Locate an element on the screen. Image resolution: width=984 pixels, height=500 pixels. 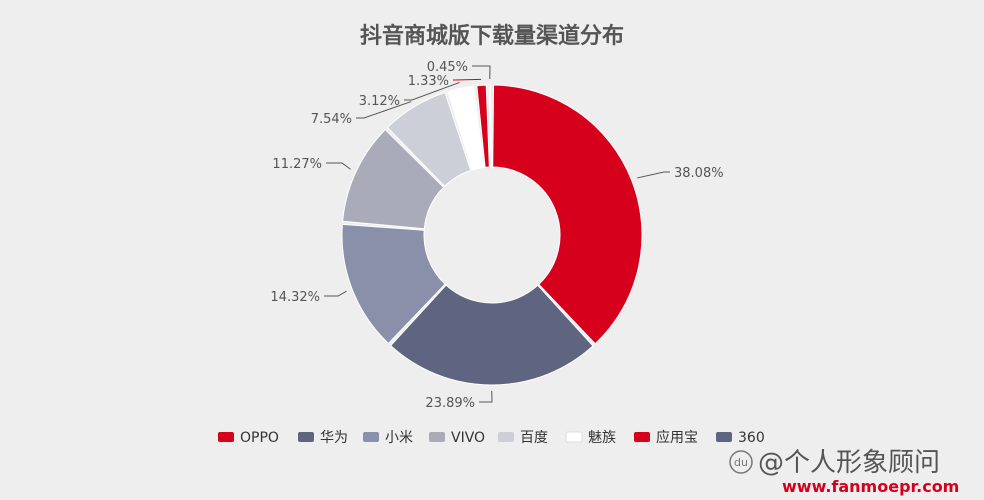
data-label-应用宝: 1.33% is located at coordinates (428, 81).